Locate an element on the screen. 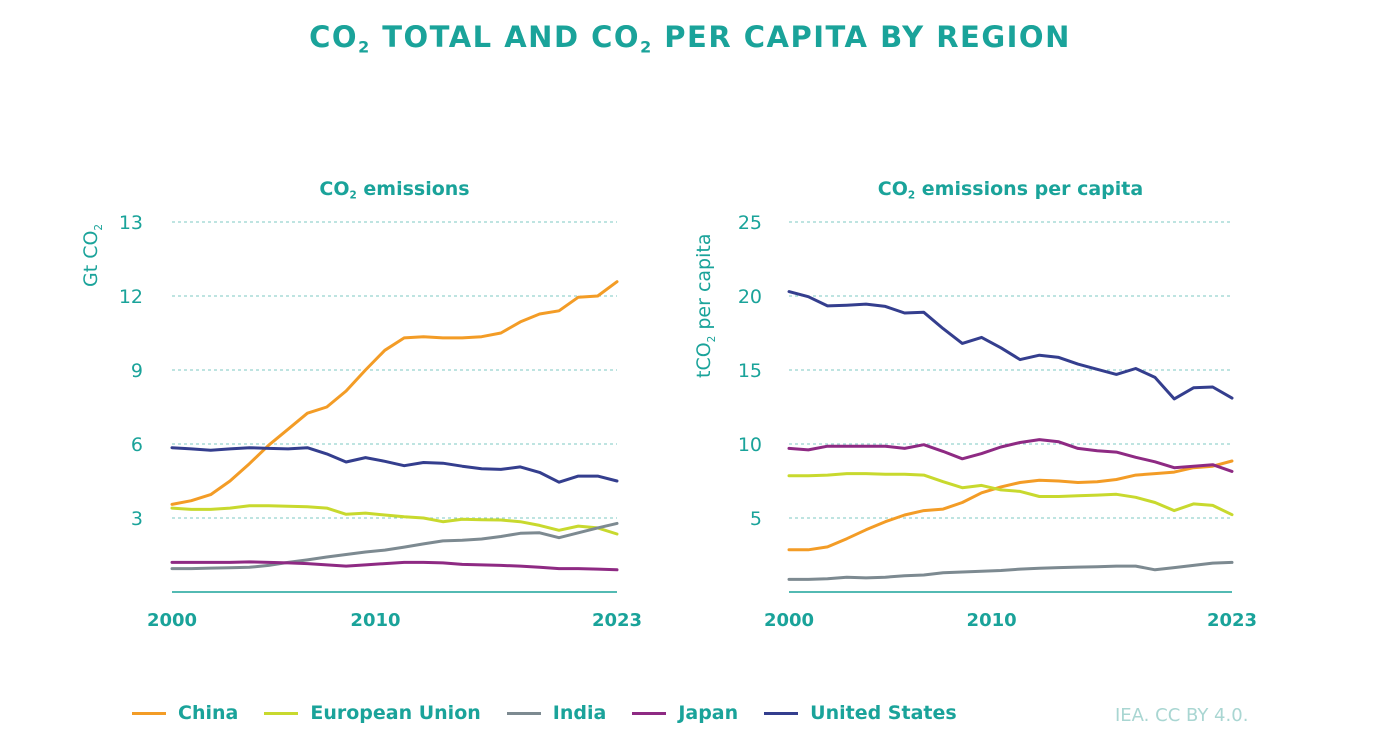 This screenshot has height=733, width=1380. legend-label: European Union is located at coordinates (395, 713).